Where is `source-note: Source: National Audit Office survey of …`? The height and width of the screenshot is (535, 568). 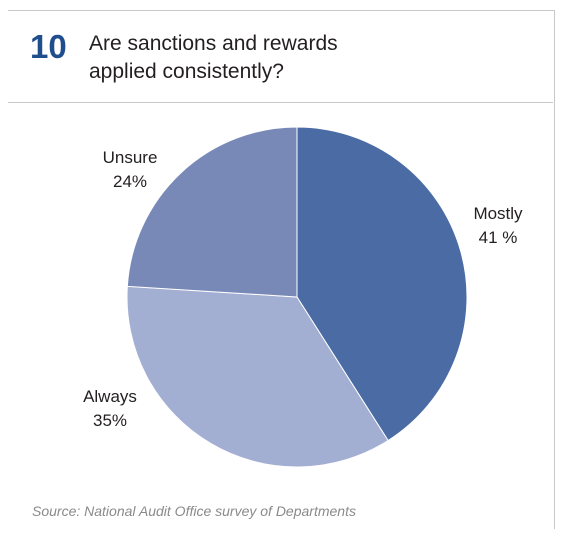
source-note: Source: National Audit Office survey of … is located at coordinates (194, 511).